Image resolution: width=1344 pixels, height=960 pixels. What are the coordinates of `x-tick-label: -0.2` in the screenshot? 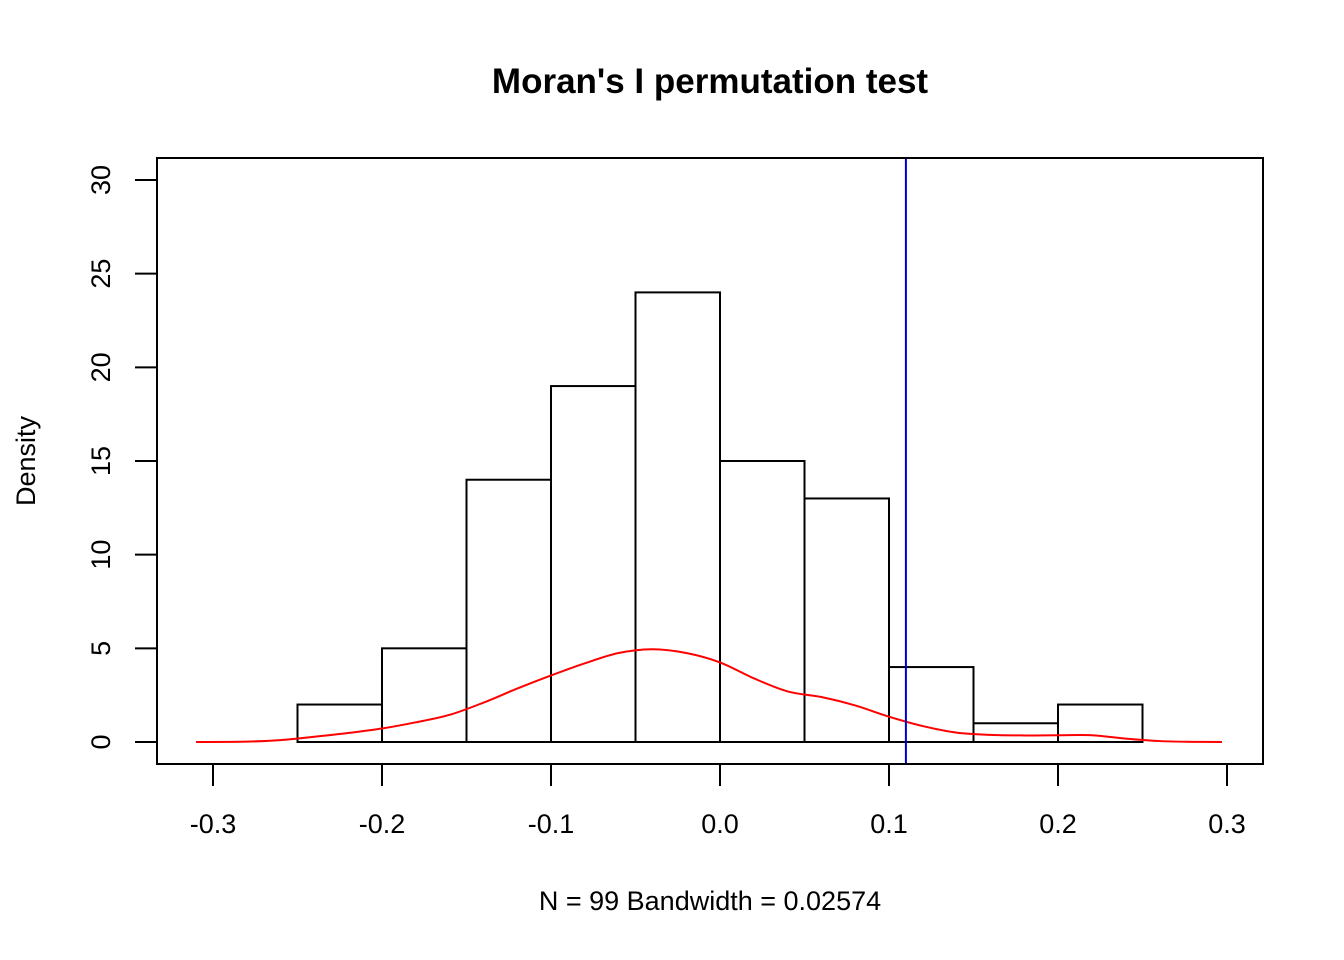 It's located at (382, 824).